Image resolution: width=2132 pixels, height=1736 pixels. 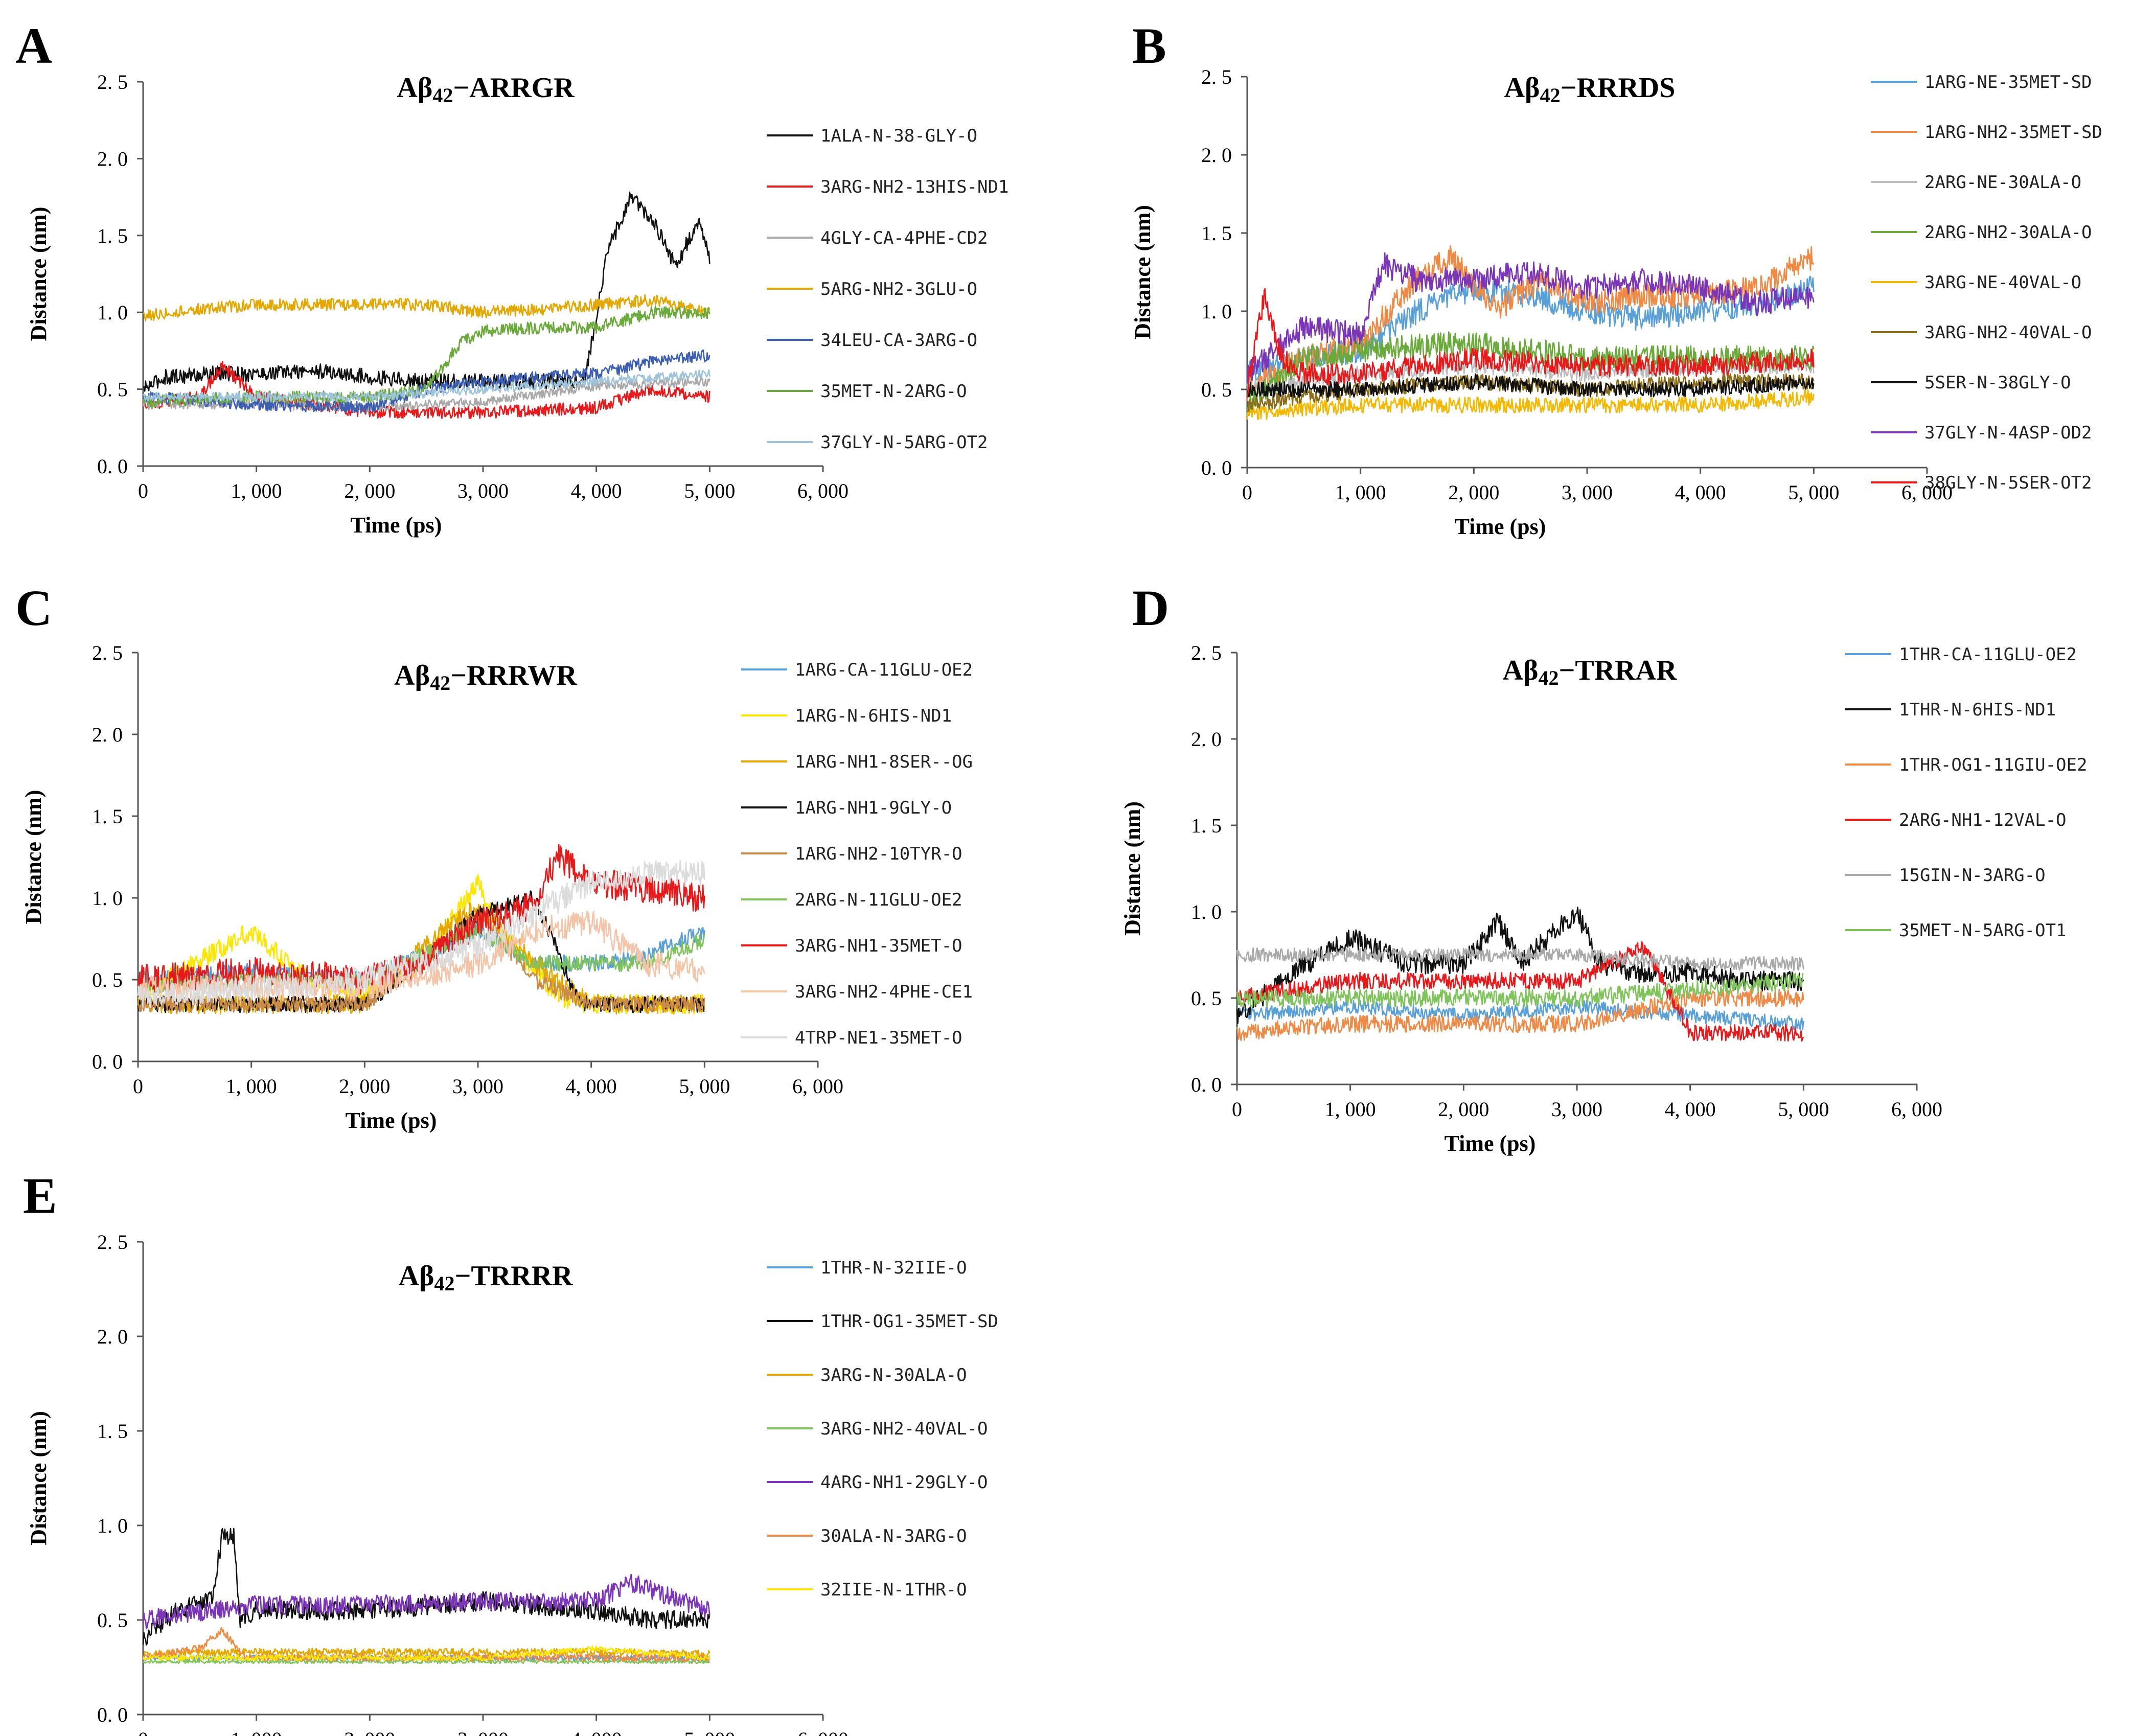 I want to click on y-tick-label: 1. 5, so click(x=1207, y=825).